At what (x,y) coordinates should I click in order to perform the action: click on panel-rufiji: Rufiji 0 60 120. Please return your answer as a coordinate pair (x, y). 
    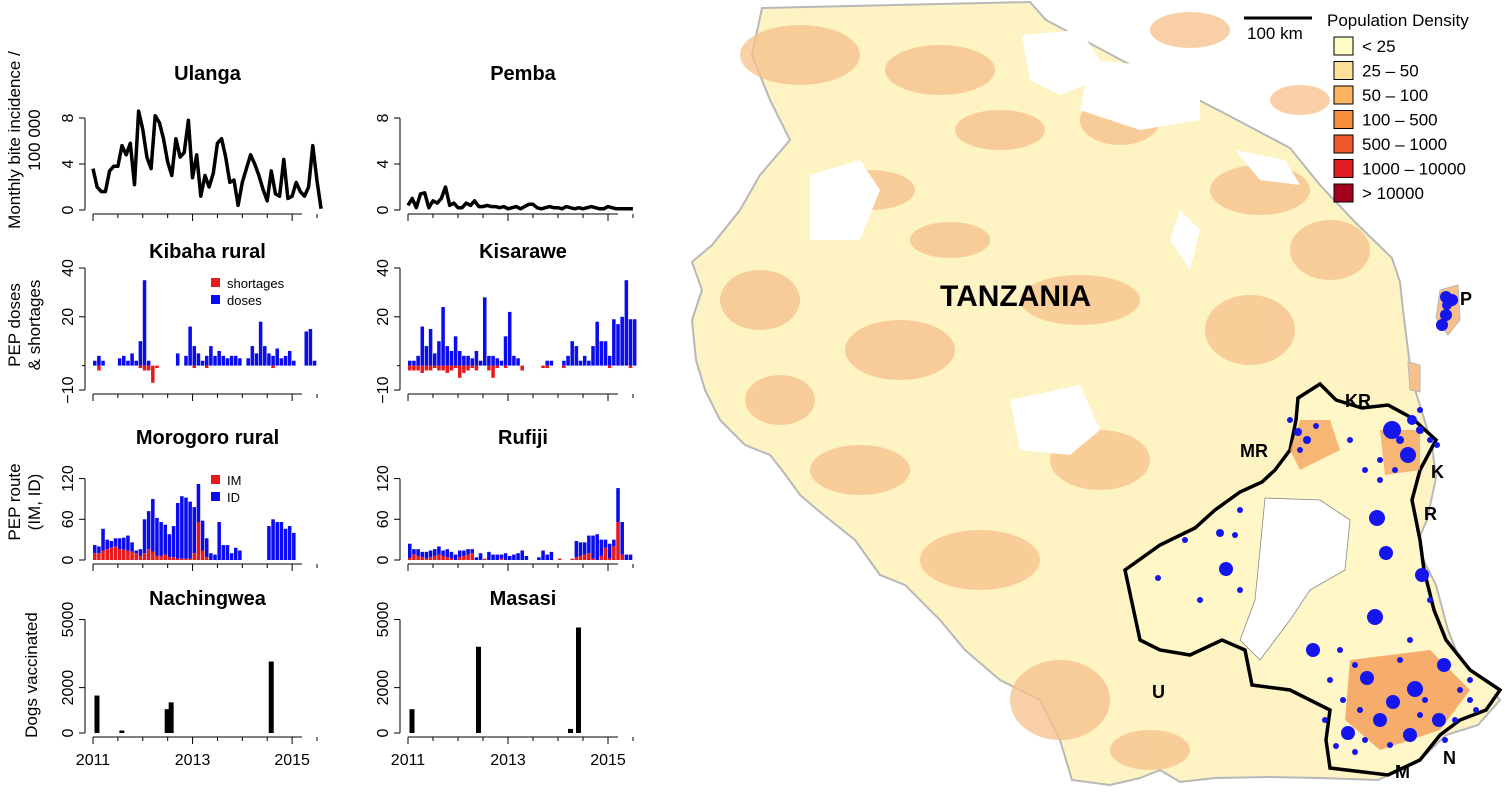
    Looking at the image, I should click on (504, 499).